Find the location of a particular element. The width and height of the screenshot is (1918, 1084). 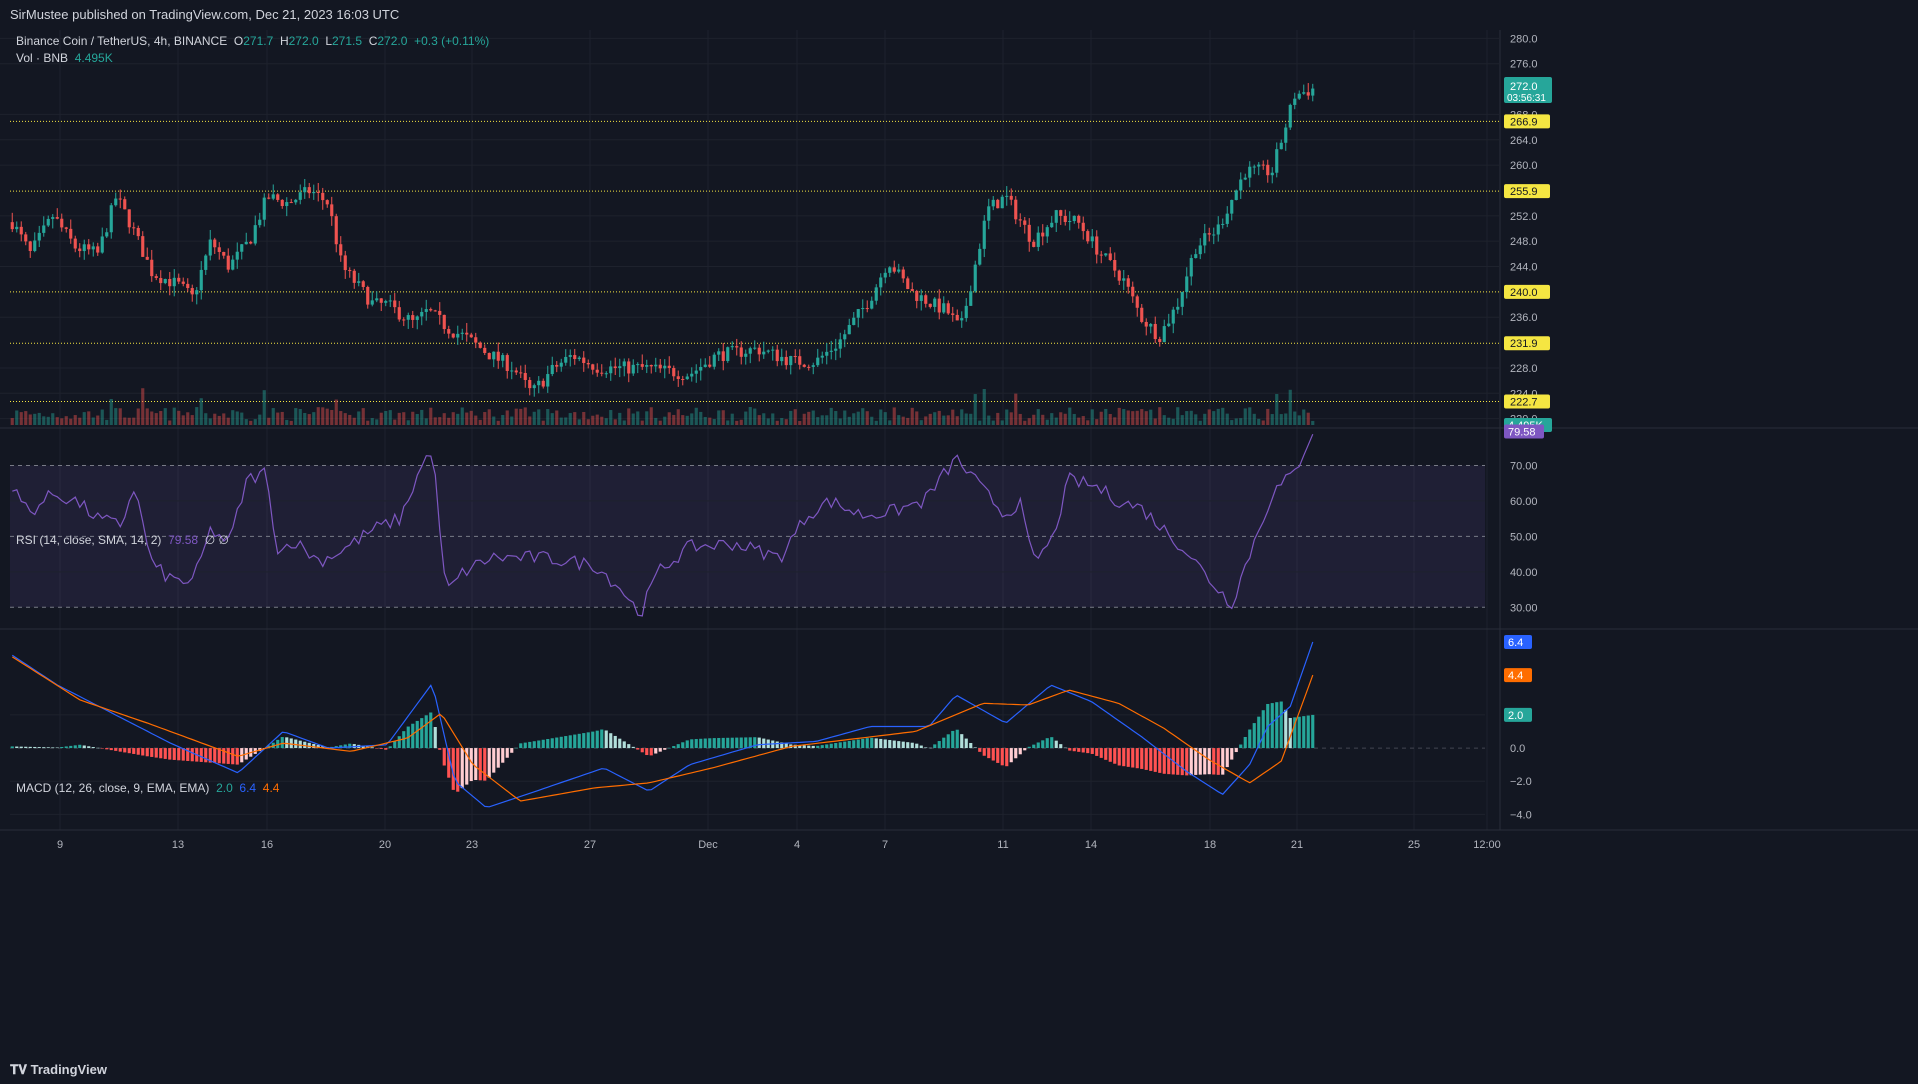

volume-label: Vol · BNB is located at coordinates (42, 58).